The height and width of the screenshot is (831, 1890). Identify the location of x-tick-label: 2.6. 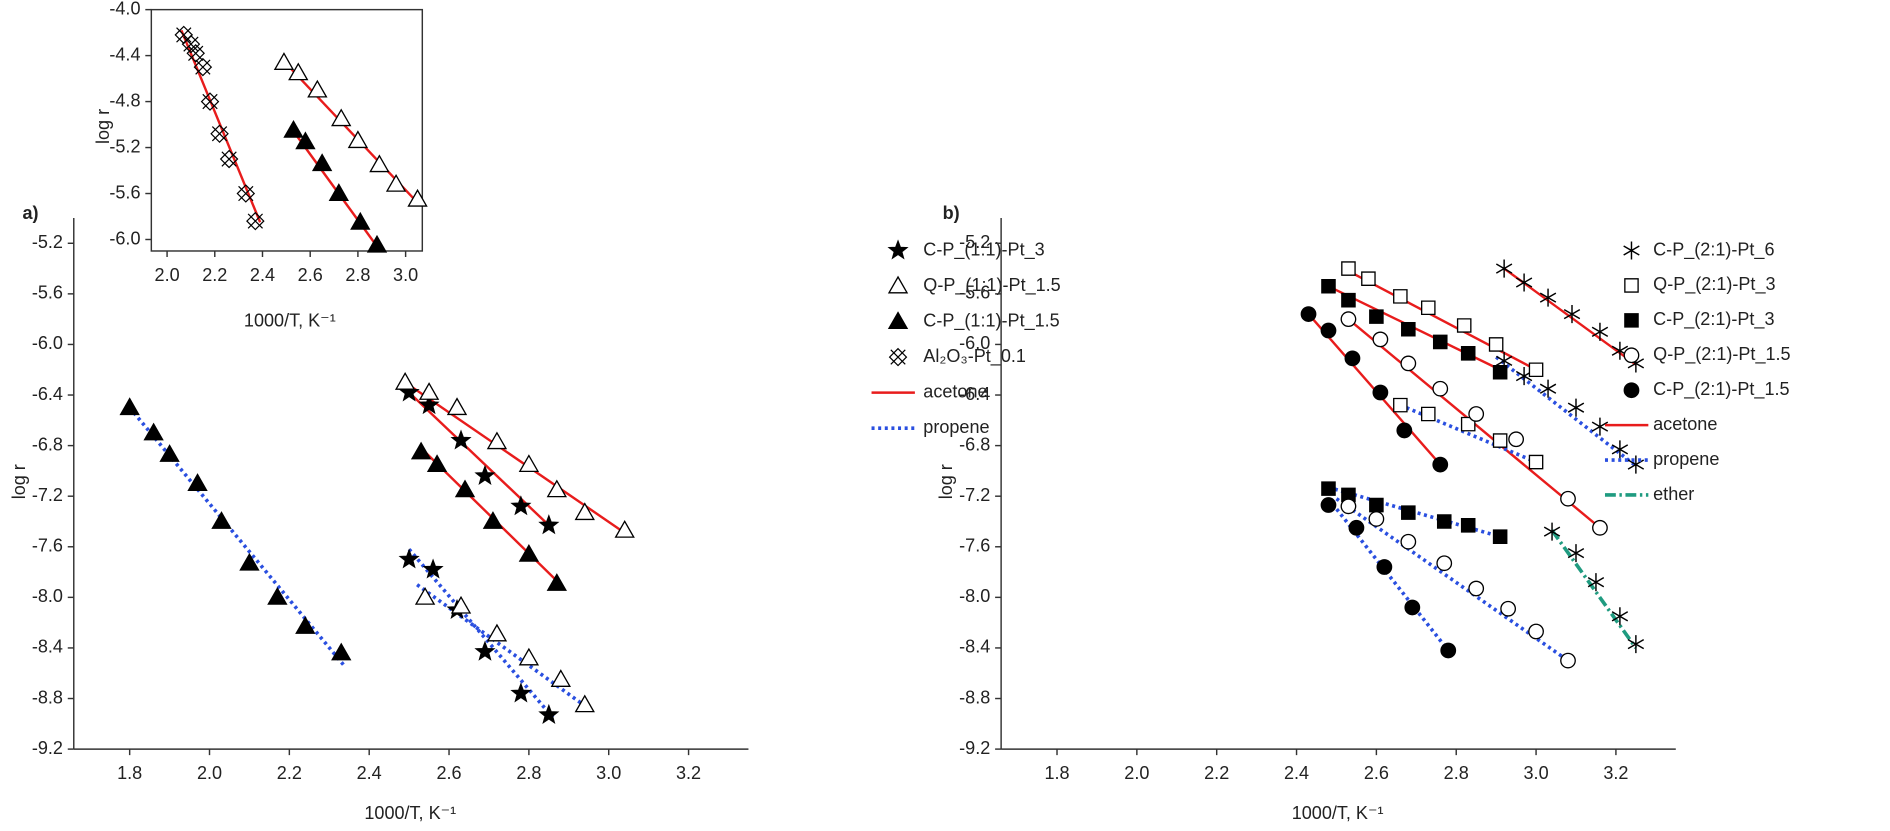
(448, 773).